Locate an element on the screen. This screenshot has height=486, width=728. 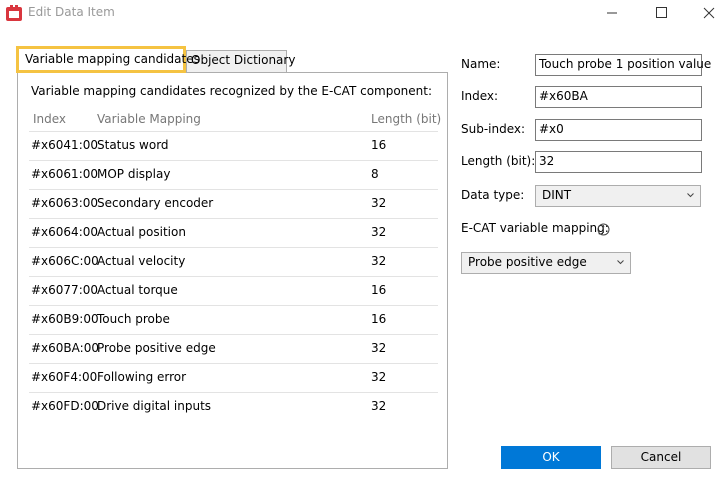
mapping-label: E-CAT variable mapping: is located at coordinates (535, 228).